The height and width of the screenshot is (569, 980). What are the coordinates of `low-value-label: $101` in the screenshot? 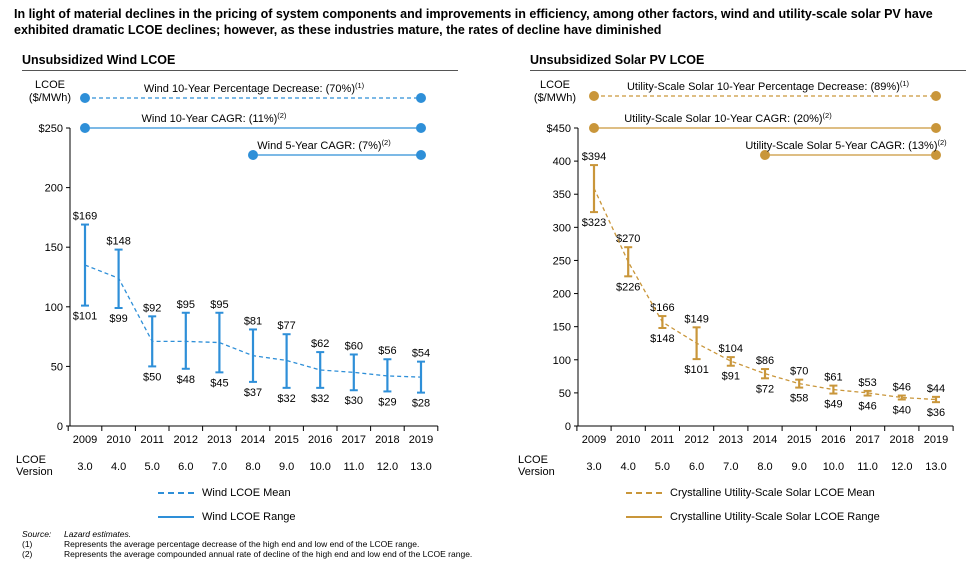 It's located at (85, 317).